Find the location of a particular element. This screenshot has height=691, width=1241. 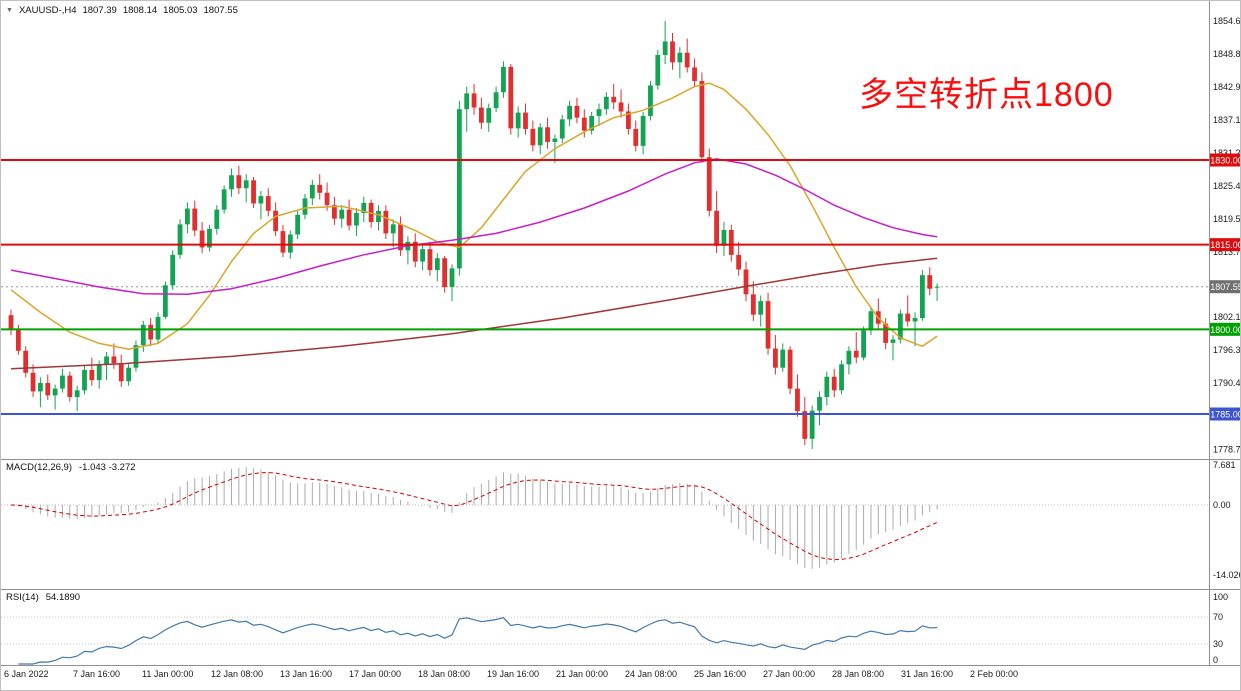

macd-panel is located at coordinates (605, 518).